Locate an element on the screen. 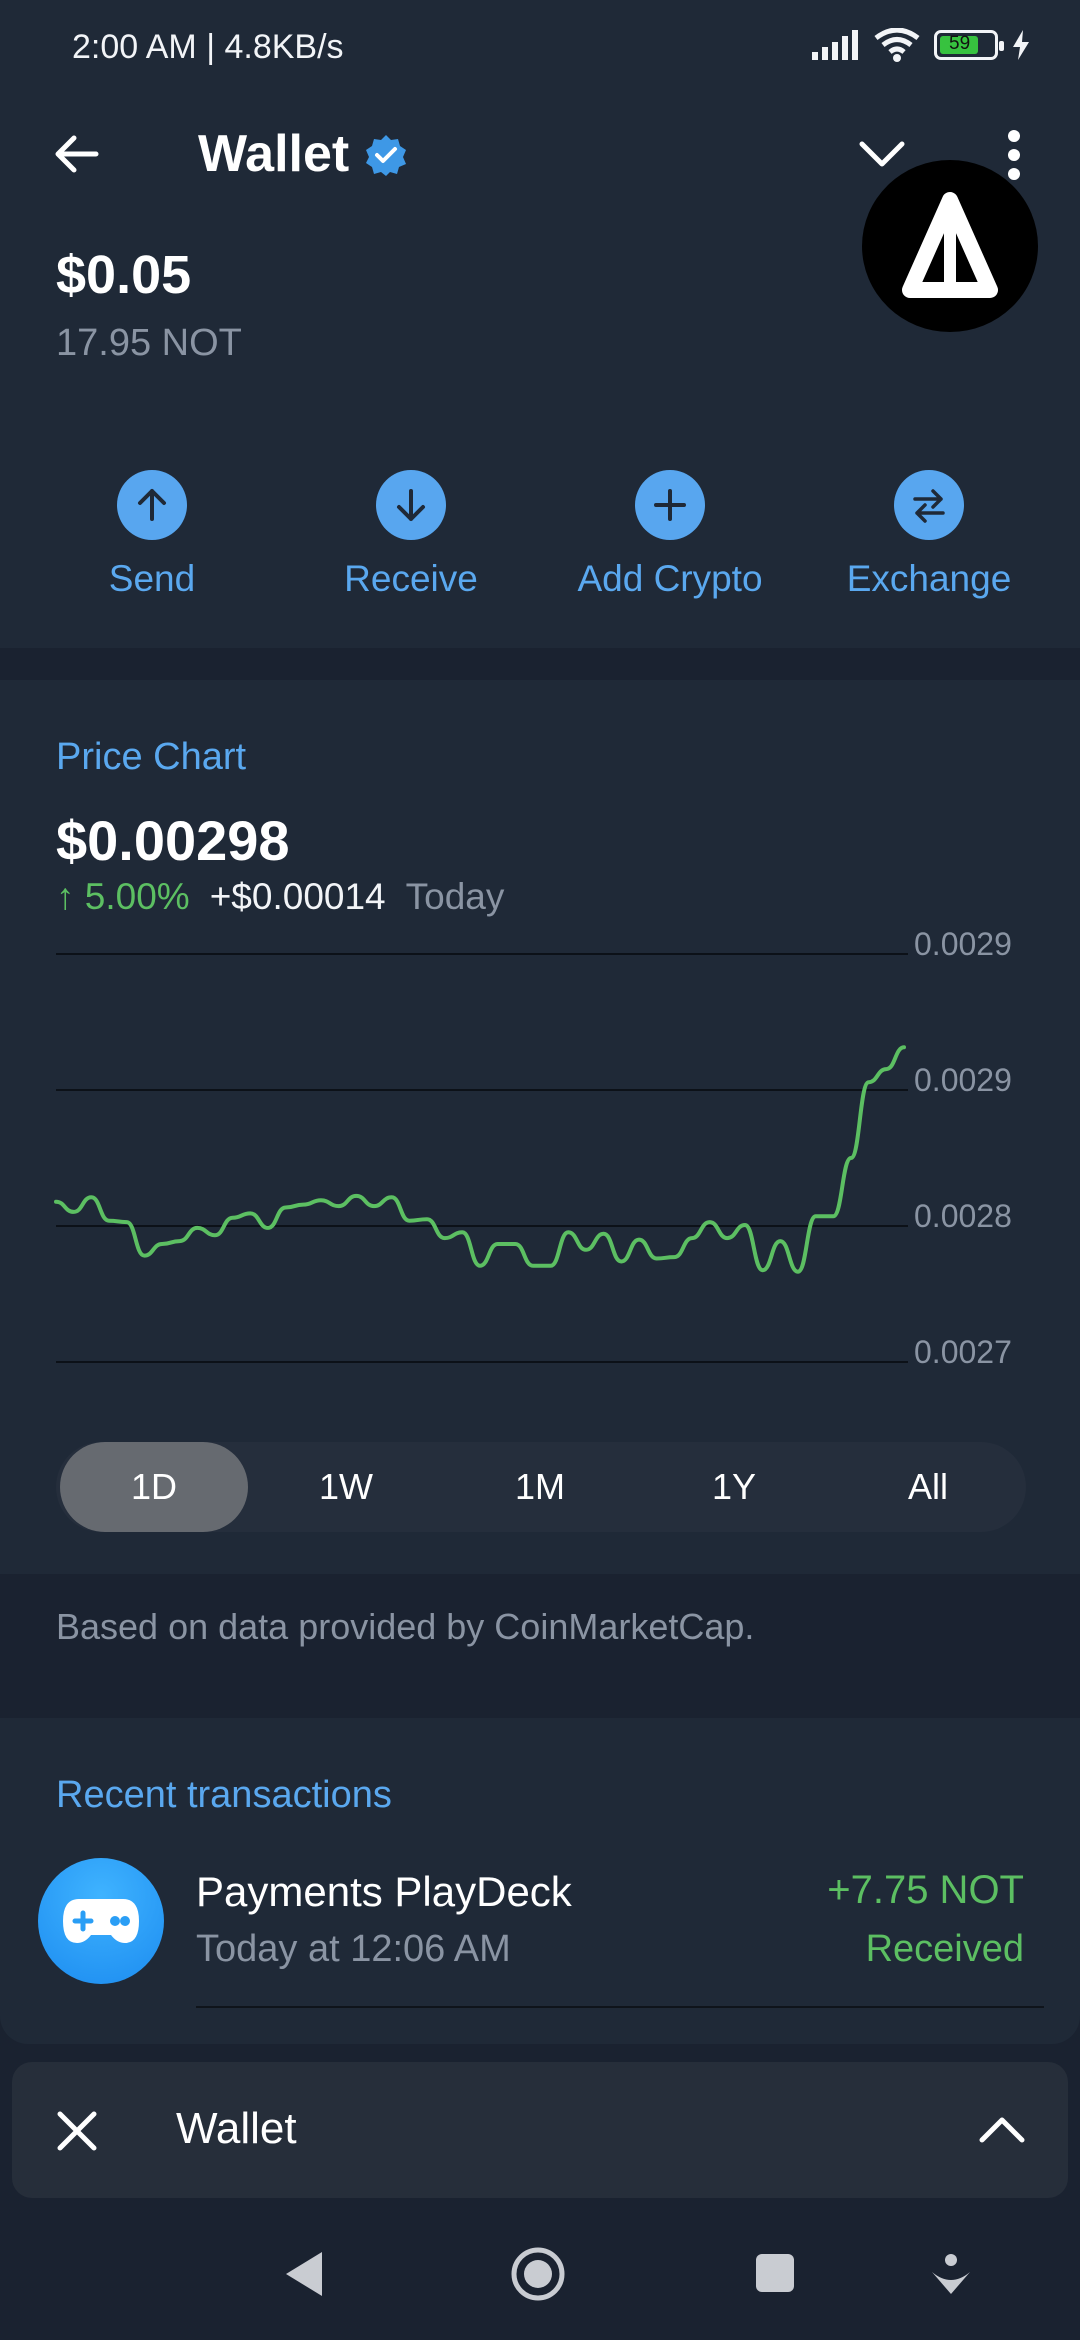 The height and width of the screenshot is (2340, 1080). wifi-icon is located at coordinates (897, 45).